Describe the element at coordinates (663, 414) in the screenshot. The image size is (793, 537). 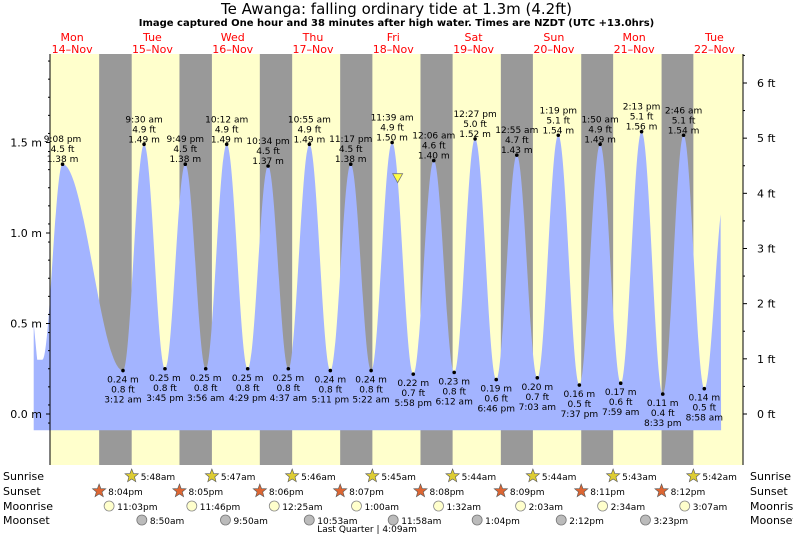
I see `low-tide-feet: 0.4 ft` at that location.